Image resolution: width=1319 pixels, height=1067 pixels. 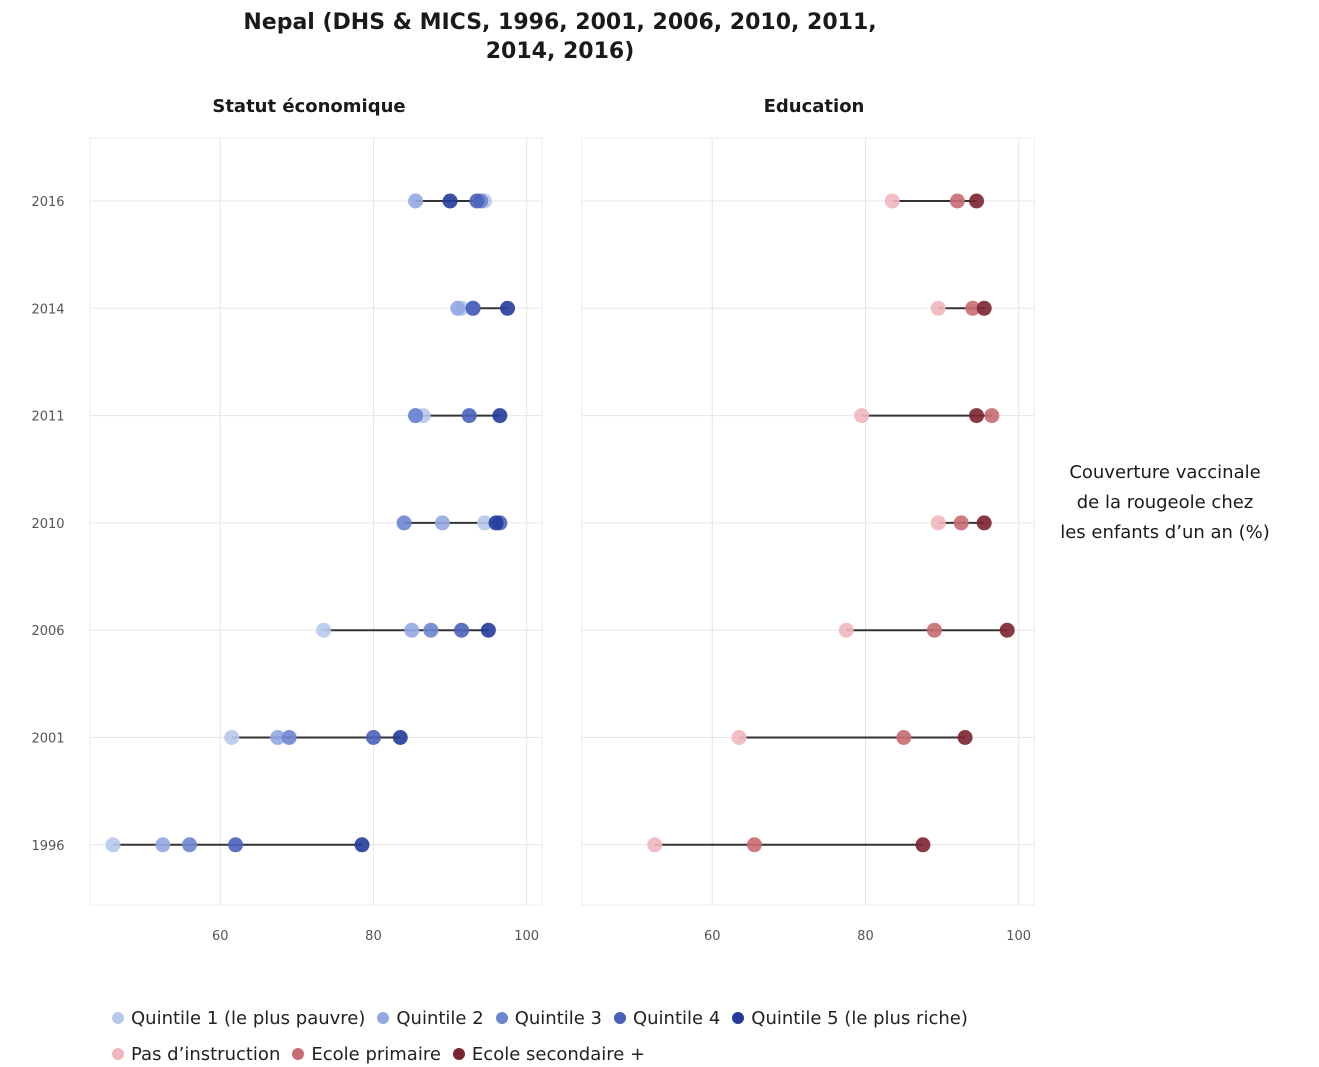 I want to click on legend-swatch-quintile-5-le-plus-riche, so click(x=738, y=1018).